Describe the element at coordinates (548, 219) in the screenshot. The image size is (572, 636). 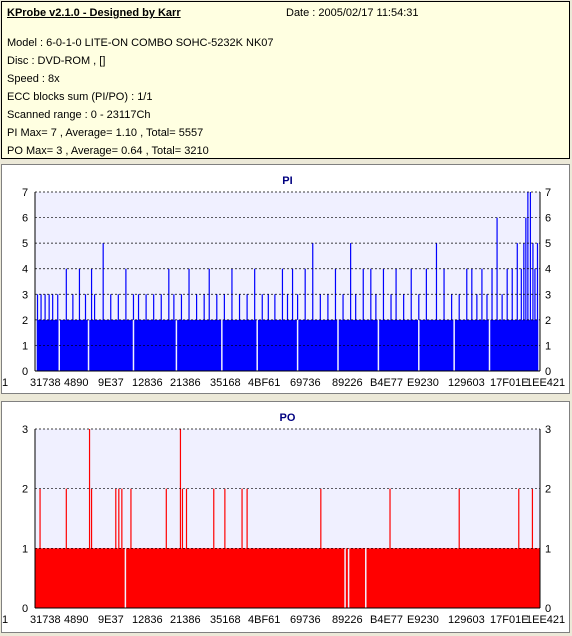
I see `y-tick-label-right: 6` at that location.